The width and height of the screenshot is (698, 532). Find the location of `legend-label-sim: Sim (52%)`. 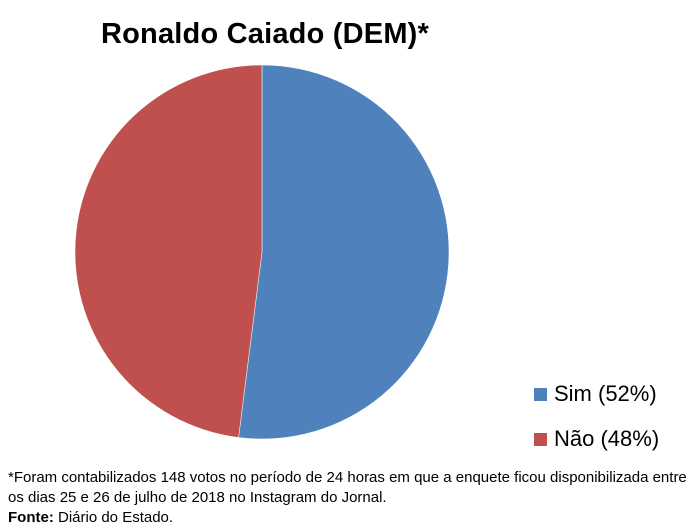

legend-label-sim: Sim (52%) is located at coordinates (605, 393).